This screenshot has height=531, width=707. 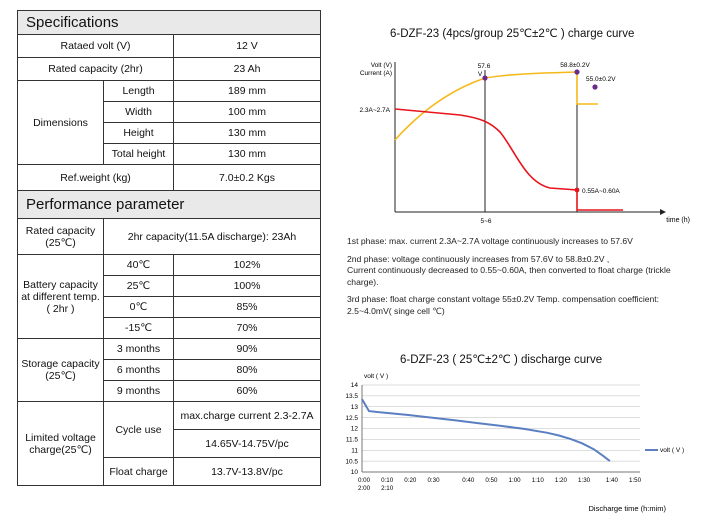 What do you see at coordinates (376, 376) in the screenshot?
I see `discharge-y-label: volt ( V )` at bounding box center [376, 376].